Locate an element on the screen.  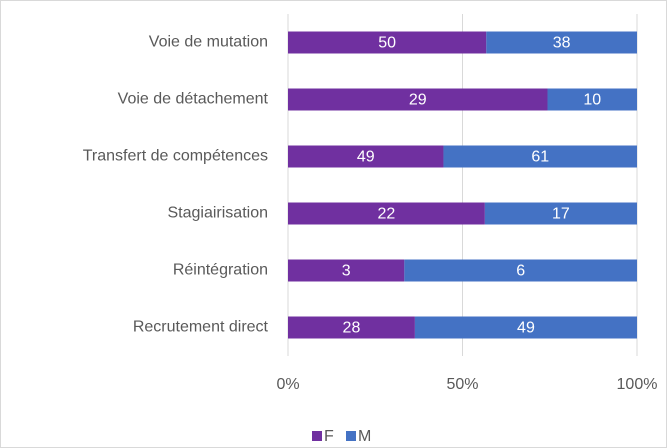
value-label: 6 is located at coordinates (520, 271).